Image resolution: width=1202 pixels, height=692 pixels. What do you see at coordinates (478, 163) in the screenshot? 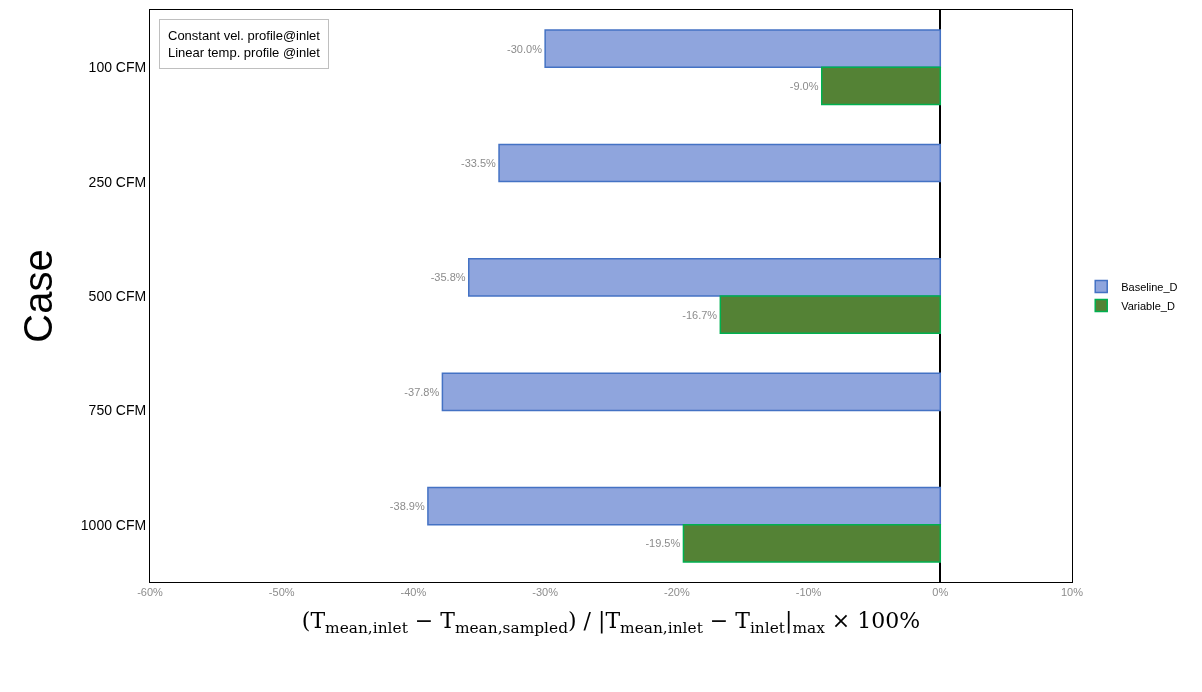
I see `data-label: -33.5%` at bounding box center [478, 163].